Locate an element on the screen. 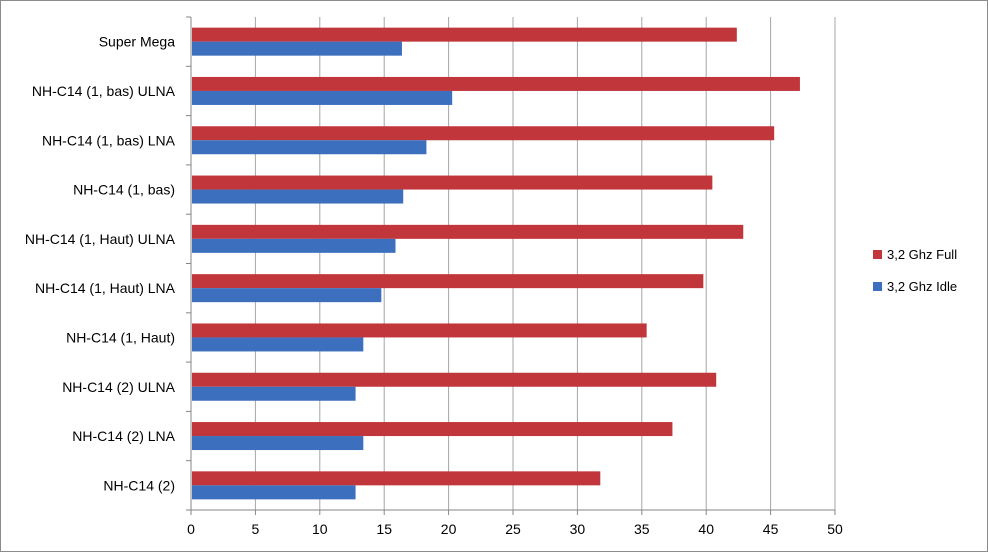 This screenshot has width=988, height=552. category-label: Super Mega is located at coordinates (137, 42).